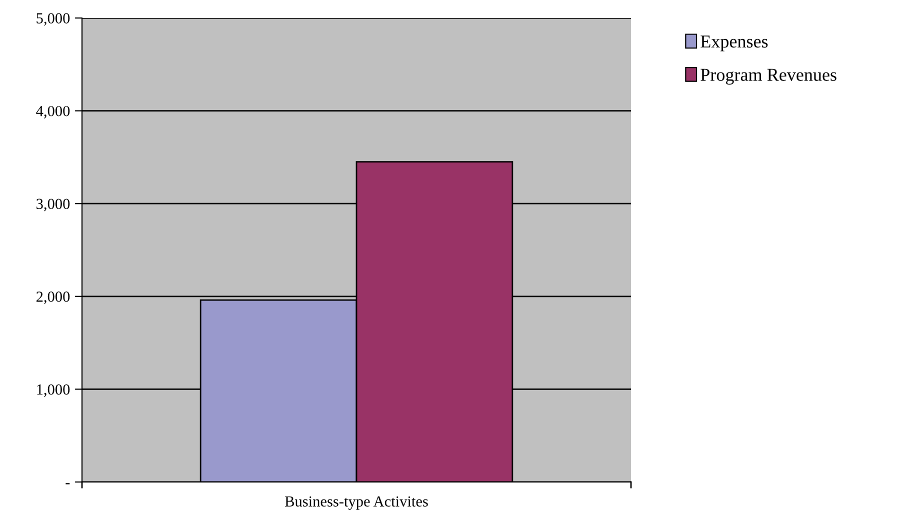 The height and width of the screenshot is (520, 910). I want to click on y-tick-label: 5,000, so click(53, 19).